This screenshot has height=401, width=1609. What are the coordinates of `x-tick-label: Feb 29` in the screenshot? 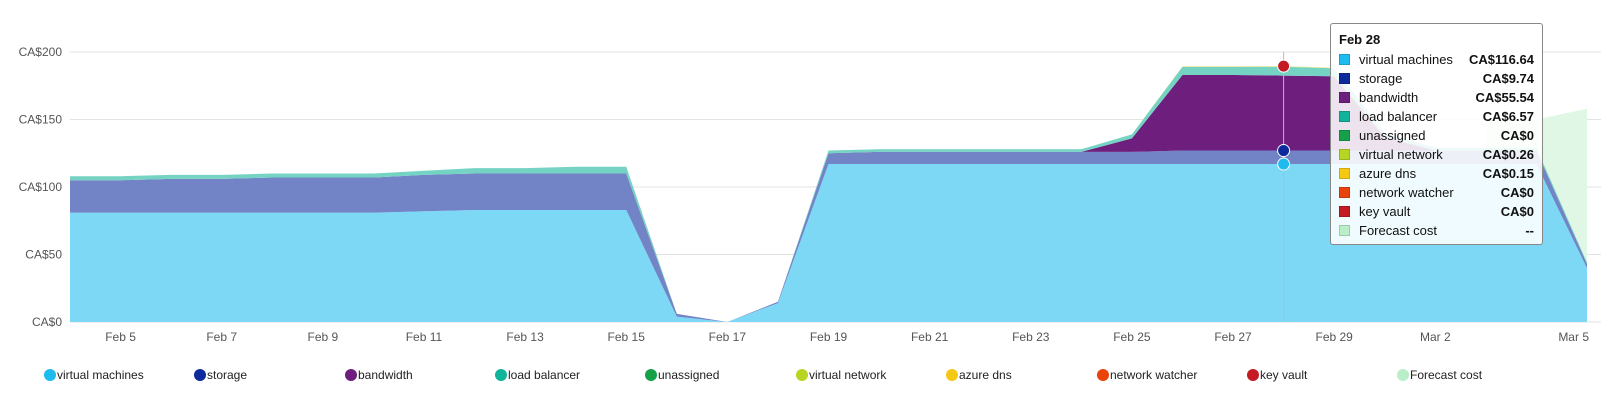 It's located at (1334, 337).